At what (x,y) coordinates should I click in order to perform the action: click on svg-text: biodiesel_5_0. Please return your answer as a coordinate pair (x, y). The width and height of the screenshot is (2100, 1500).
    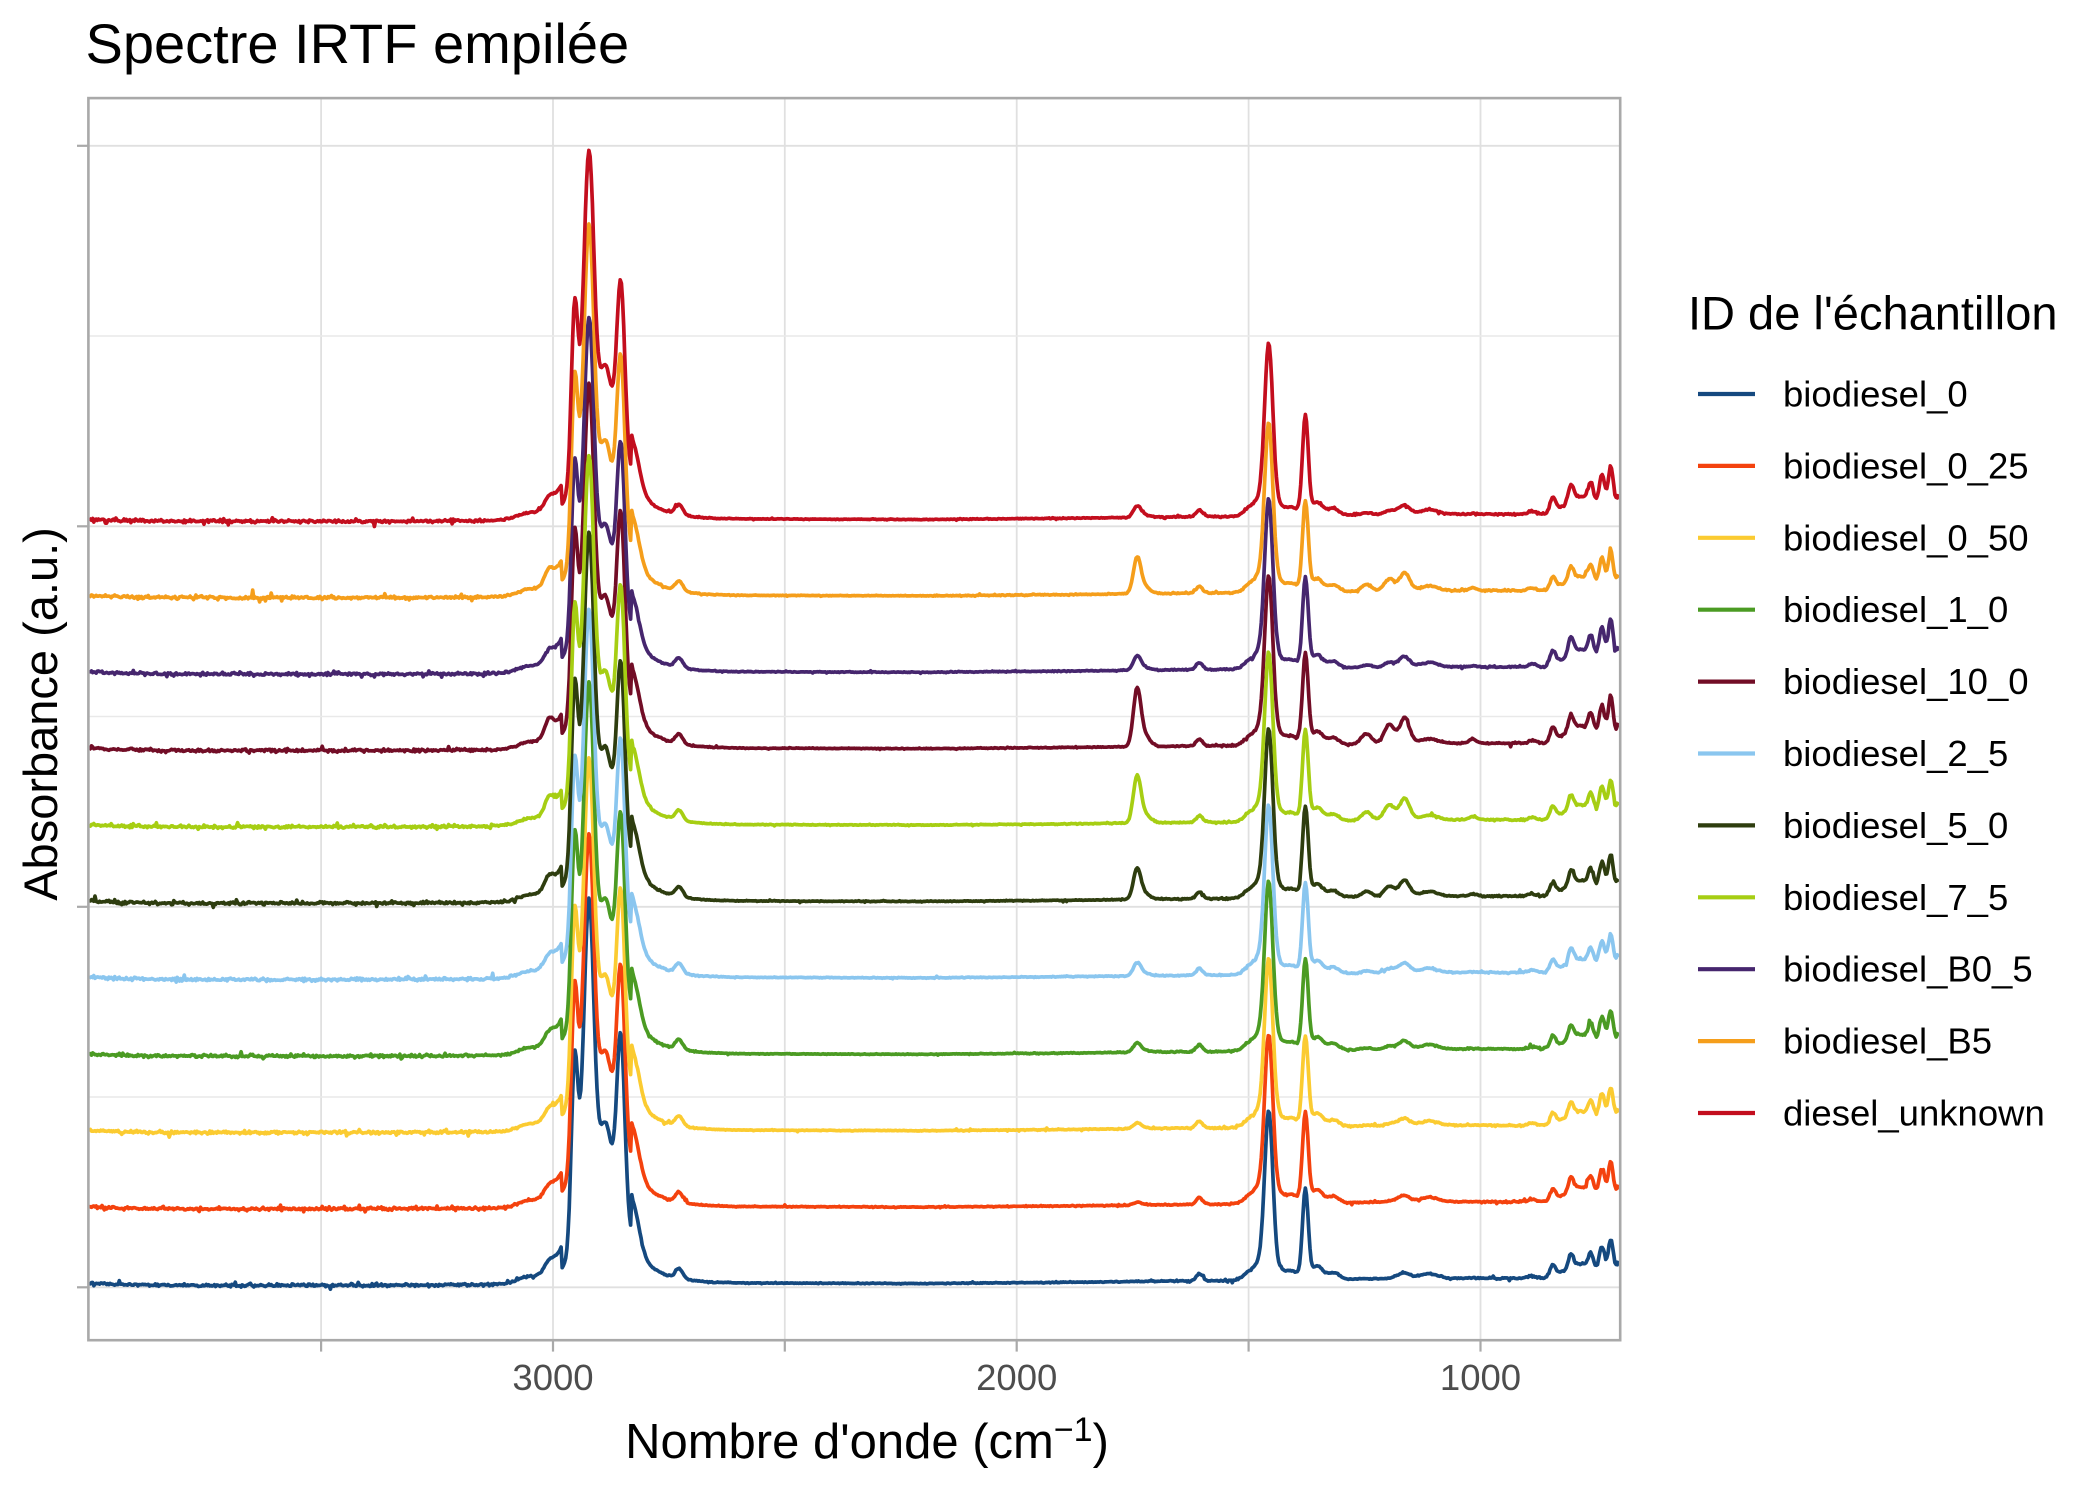
    Looking at the image, I should click on (1895, 825).